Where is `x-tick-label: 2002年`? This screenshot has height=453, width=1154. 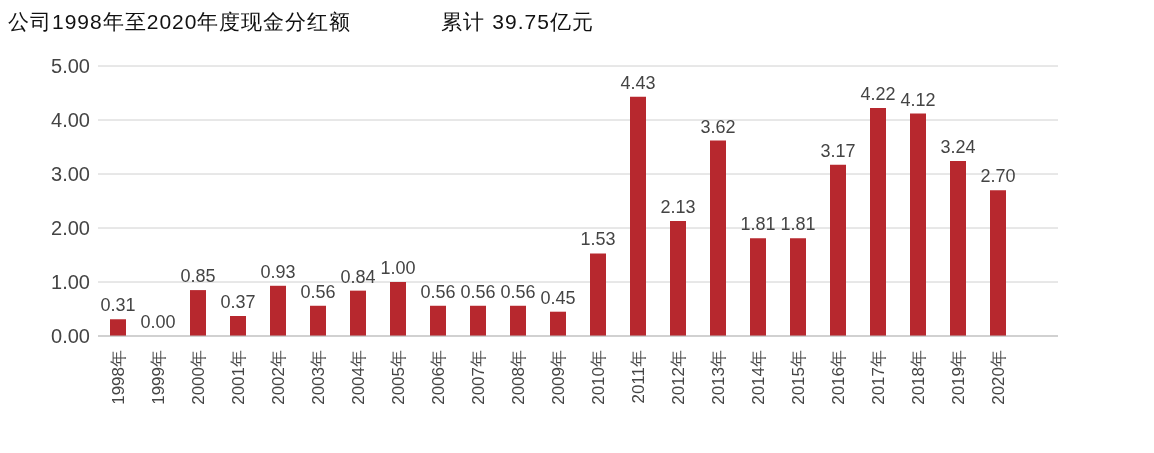 x-tick-label: 2002年 is located at coordinates (278, 377).